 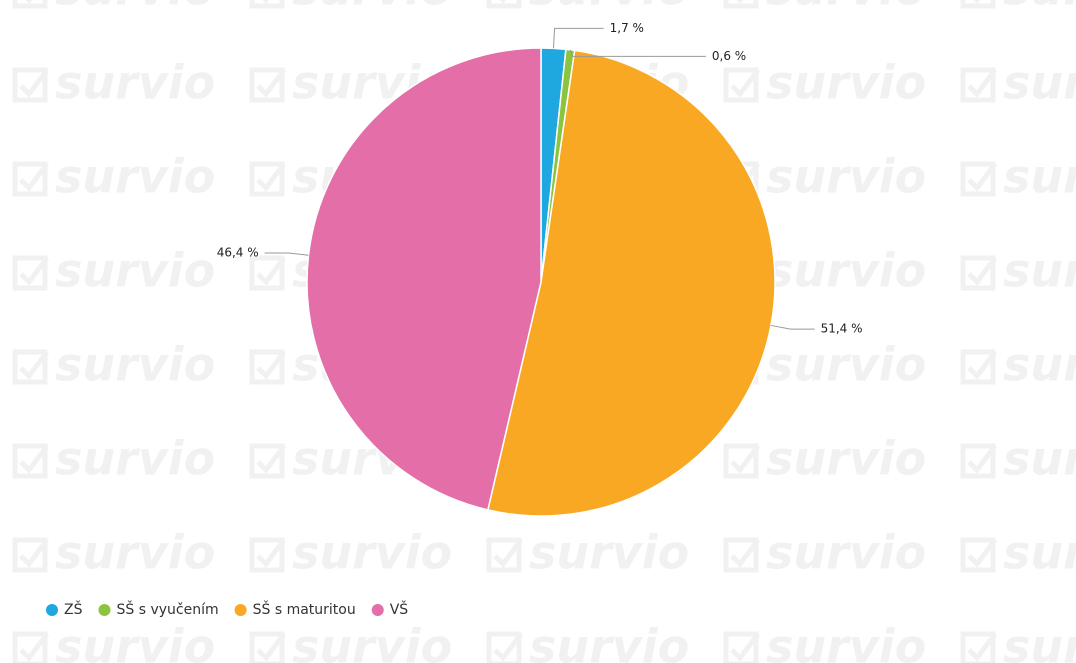 I want to click on legend-label: ZŠ, so click(x=73, y=609).